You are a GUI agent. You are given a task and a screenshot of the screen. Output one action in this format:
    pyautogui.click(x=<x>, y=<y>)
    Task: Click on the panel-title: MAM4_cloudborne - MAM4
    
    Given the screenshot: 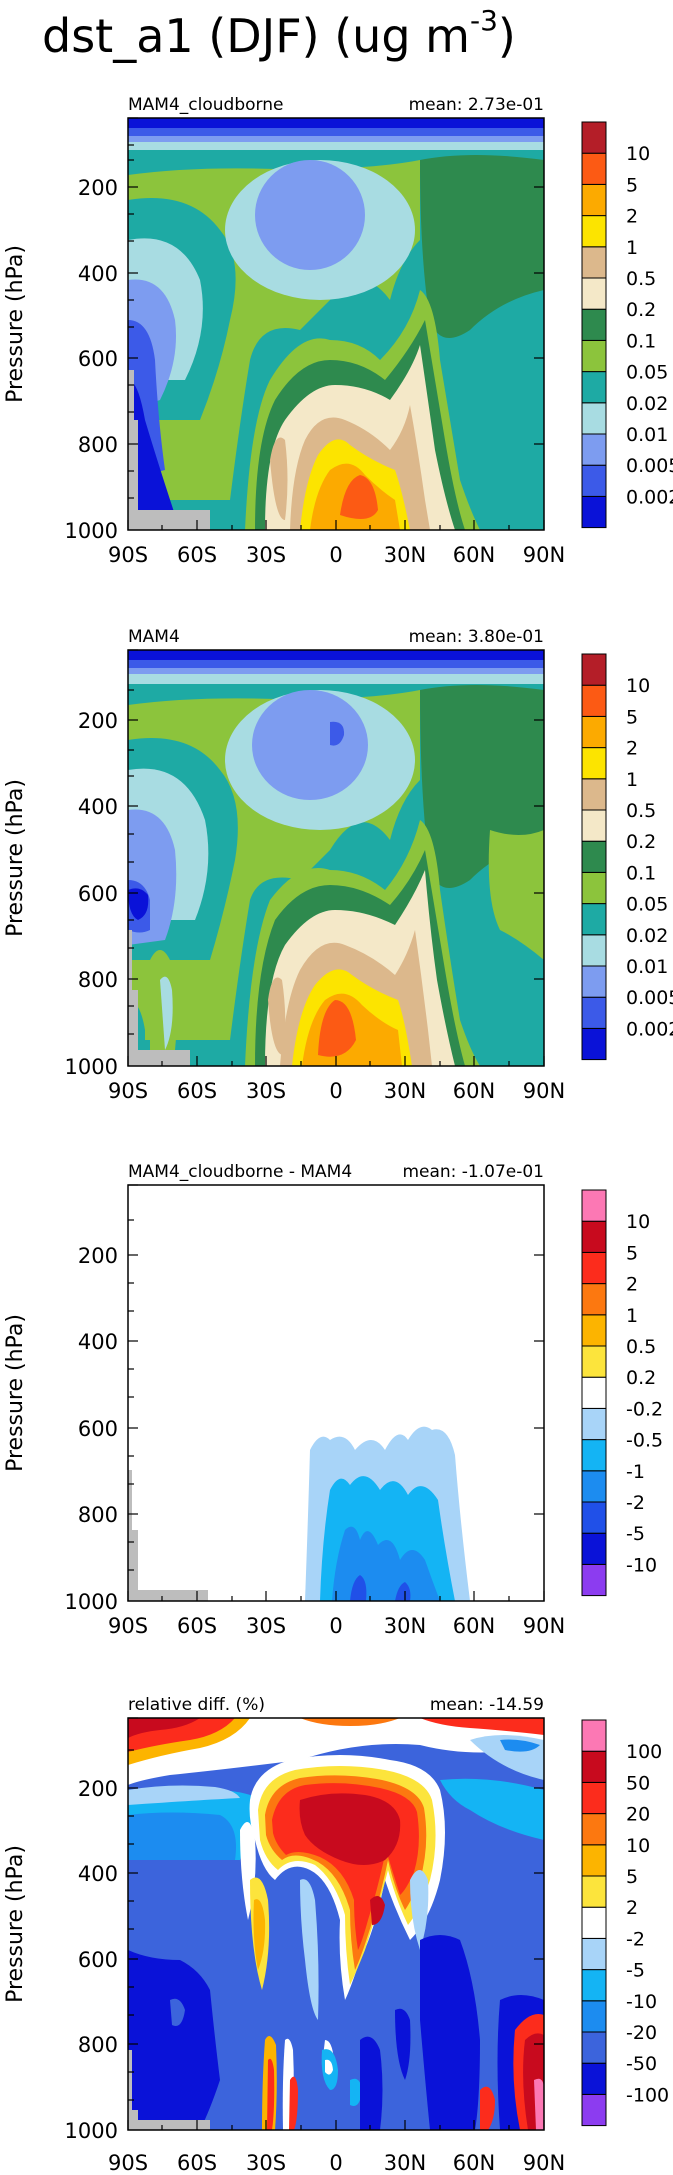 What is the action you would take?
    pyautogui.click(x=240, y=1172)
    